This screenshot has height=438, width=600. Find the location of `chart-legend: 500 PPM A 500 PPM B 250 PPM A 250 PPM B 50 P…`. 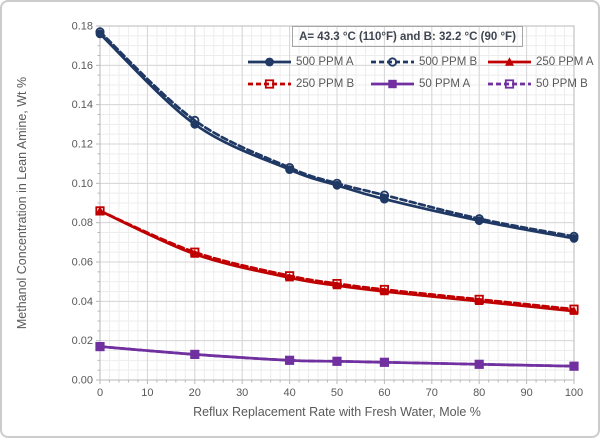

chart-legend: 500 PPM A 500 PPM B 250 PPM A 250 PPM B 50 P… is located at coordinates (420, 73).